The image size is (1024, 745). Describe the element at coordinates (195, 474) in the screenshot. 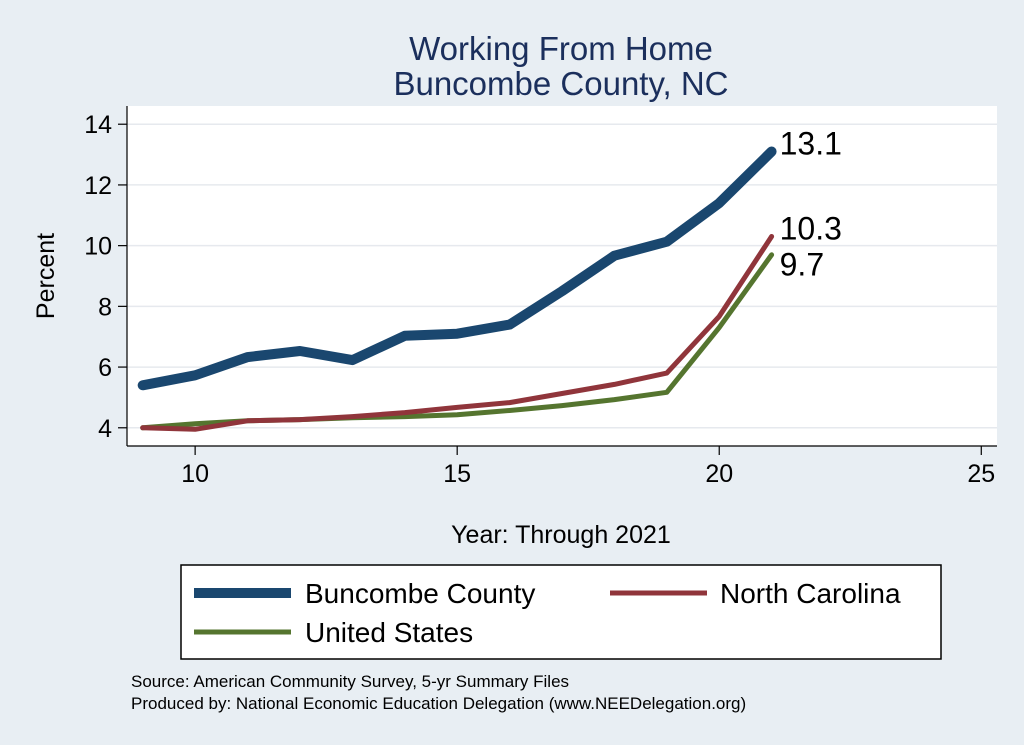

I see `x-tick-label-10: 10` at that location.